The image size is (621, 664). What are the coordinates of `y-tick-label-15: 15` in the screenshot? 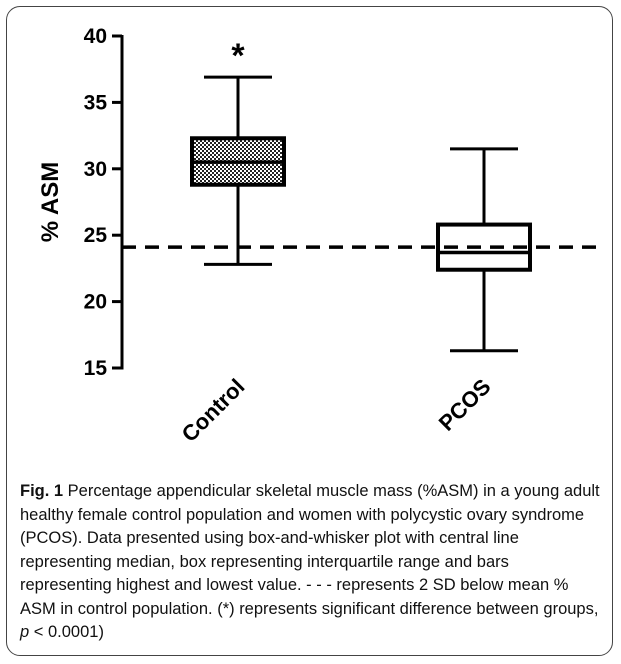 It's located at (96, 368).